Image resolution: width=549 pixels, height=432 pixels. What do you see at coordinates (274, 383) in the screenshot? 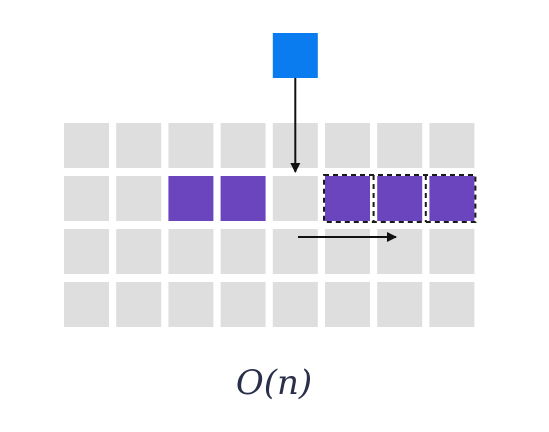
I see `complexity-label: O(n)` at bounding box center [274, 383].